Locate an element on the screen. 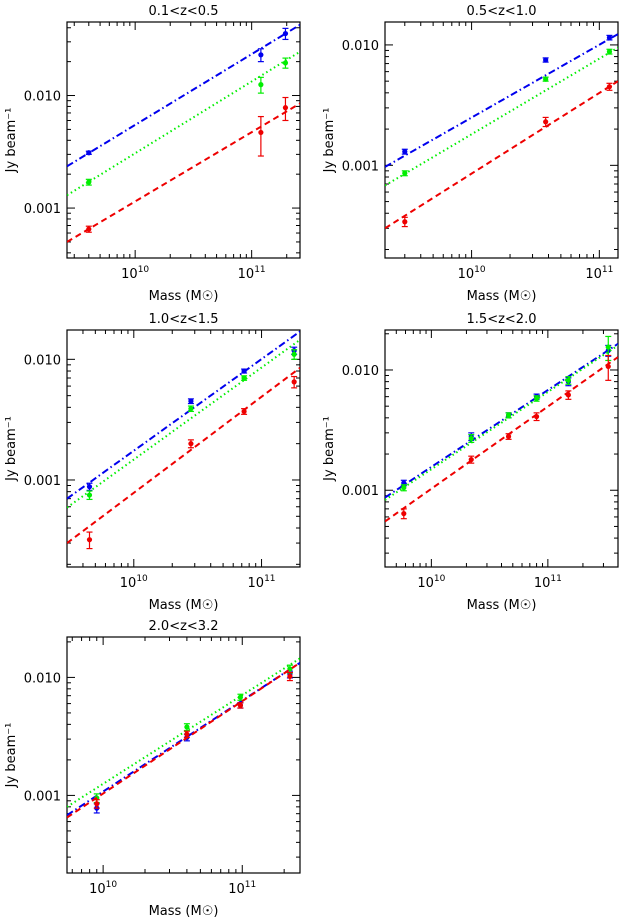  panel-title: 0.1<z<0.5 is located at coordinates (184, 11).